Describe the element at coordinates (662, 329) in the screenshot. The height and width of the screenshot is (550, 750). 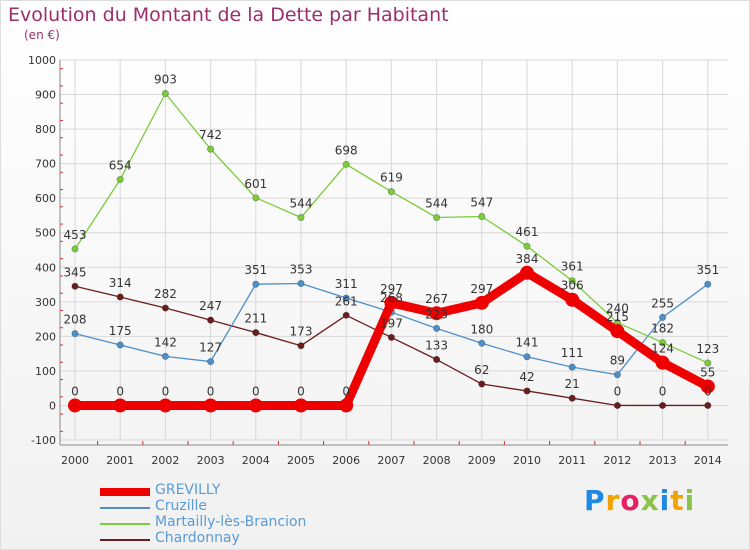
I see `data-label: 182` at that location.